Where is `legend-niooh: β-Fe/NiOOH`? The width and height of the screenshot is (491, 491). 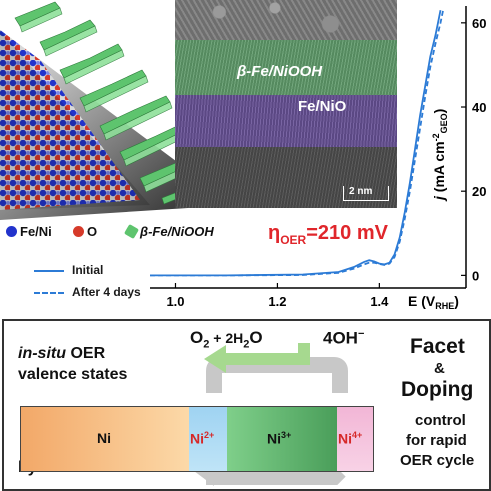 legend-niooh: β-Fe/NiOOH is located at coordinates (168, 231).